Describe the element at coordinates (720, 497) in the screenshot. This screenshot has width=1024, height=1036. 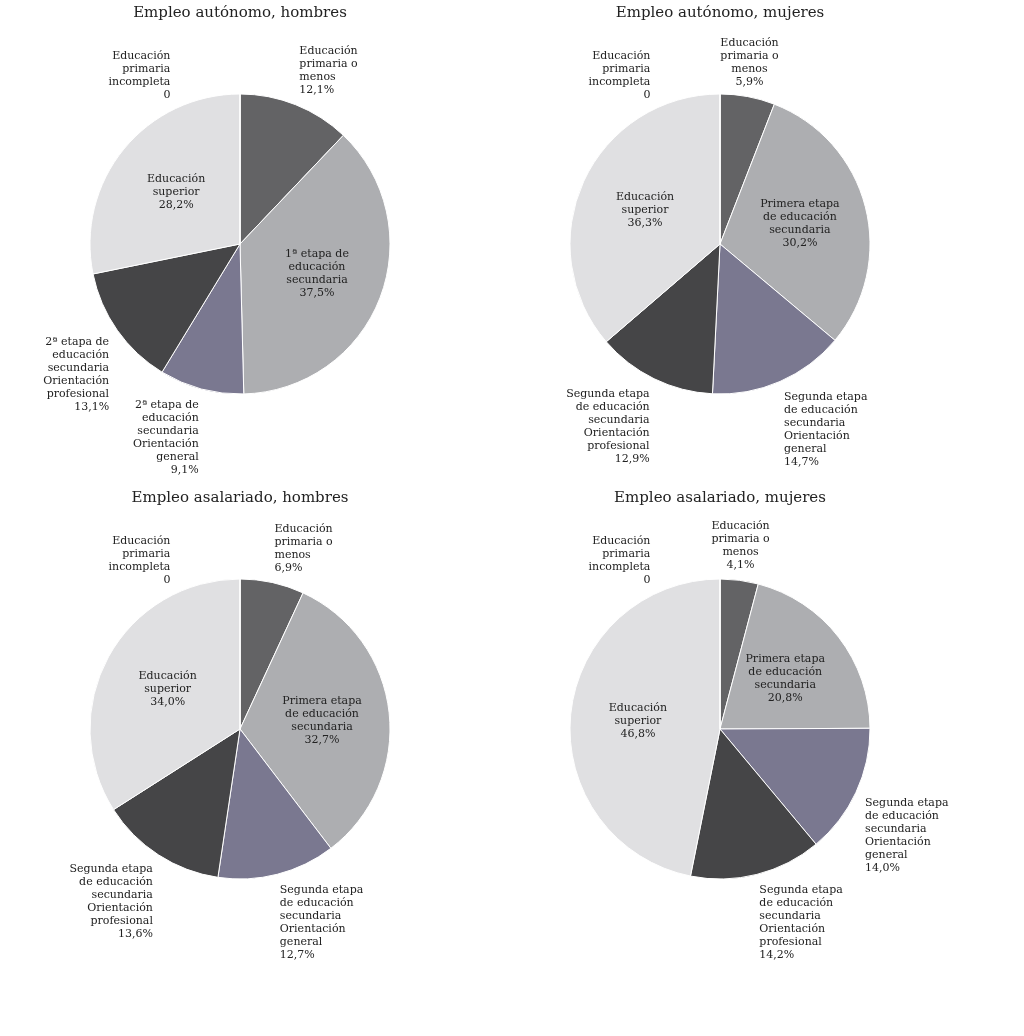
I see `chart-title: Empleo asalariado, mujeres` at that location.